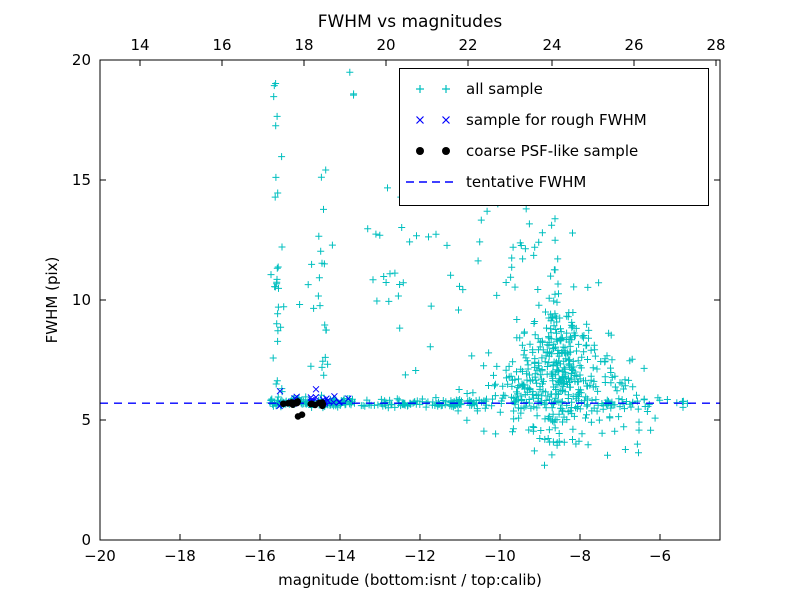  Describe the element at coordinates (420, 556) in the screenshot. I see `x-tick-label: −12` at that location.